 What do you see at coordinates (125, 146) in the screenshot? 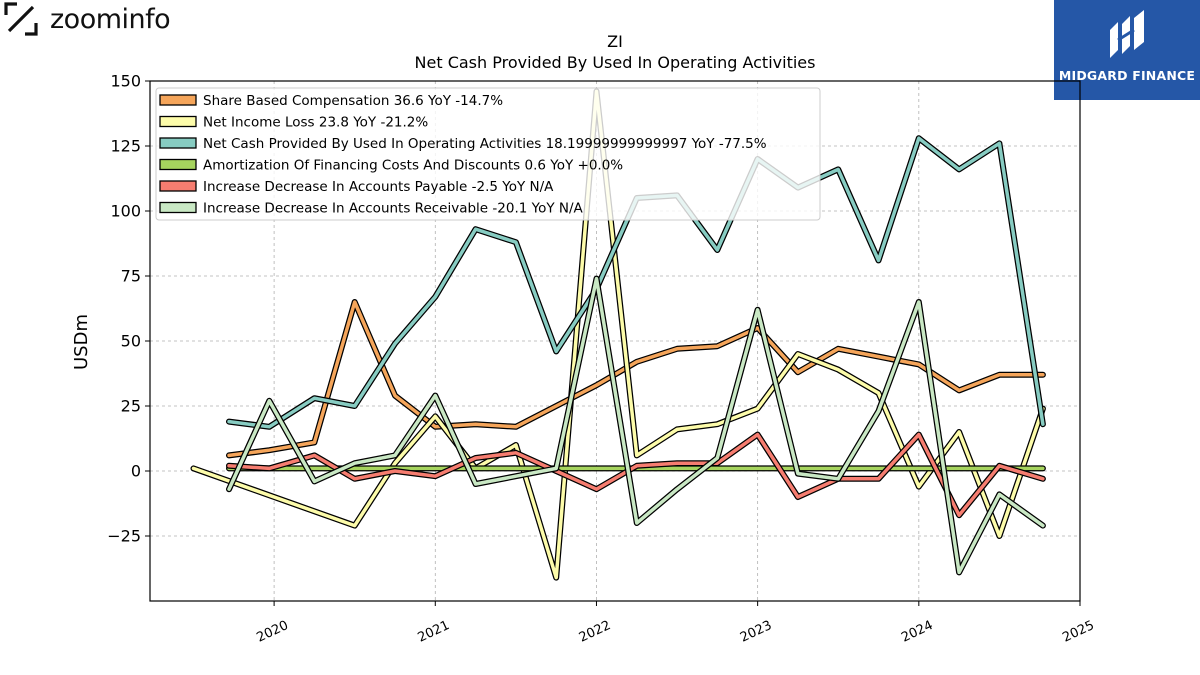
I see `y-tick-label: 125` at bounding box center [125, 146].